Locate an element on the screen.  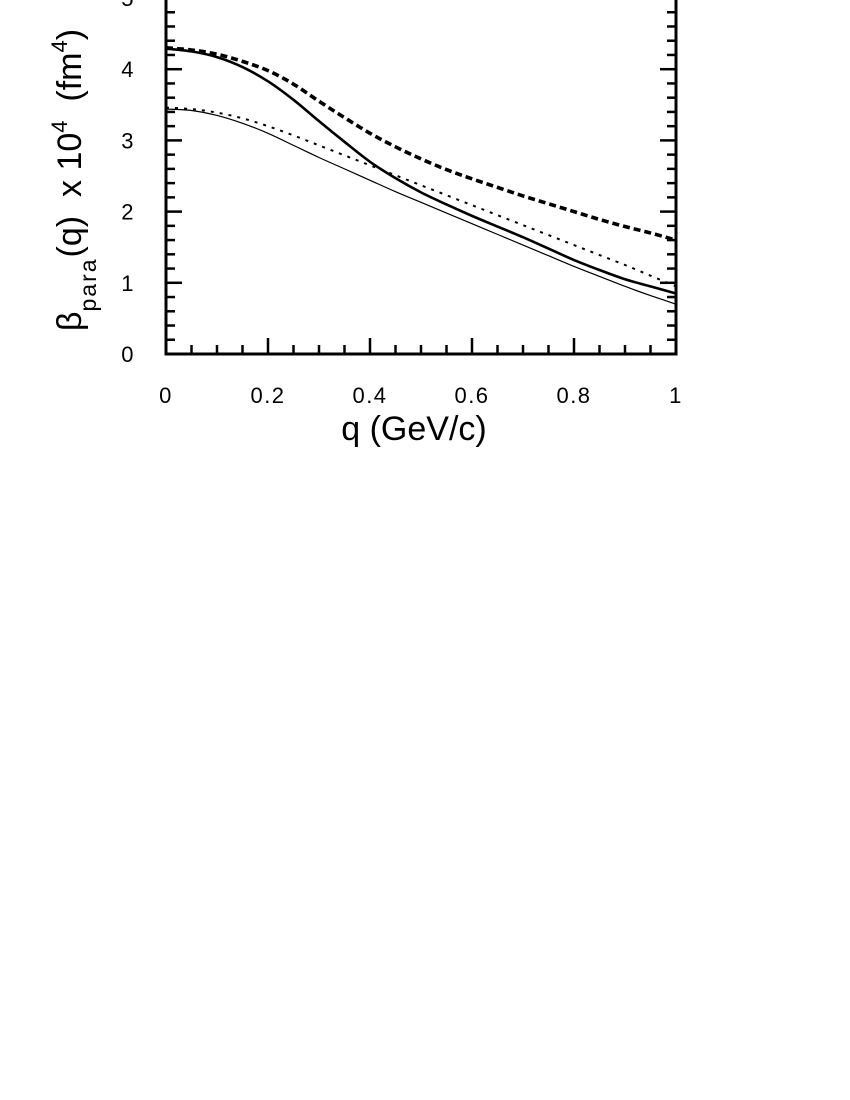
series-thick-solid-line is located at coordinates (421, 171).